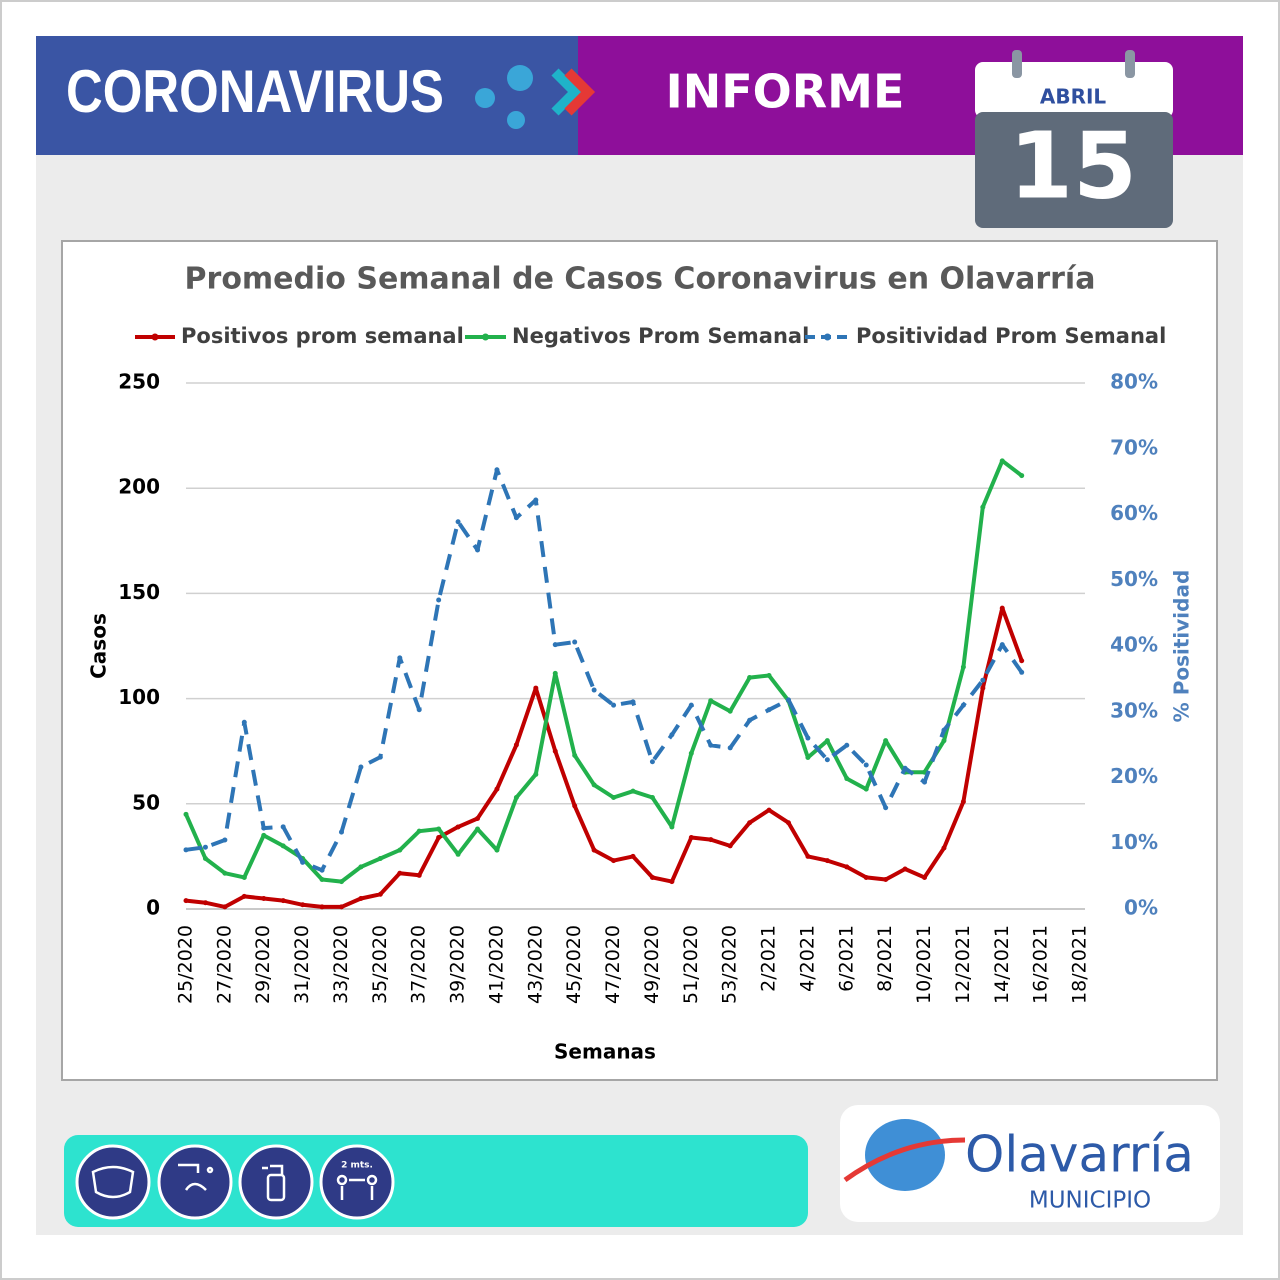 This screenshot has height=1280, width=1280. I want to click on legend-label: Positividad Prom Semanal, so click(1011, 336).